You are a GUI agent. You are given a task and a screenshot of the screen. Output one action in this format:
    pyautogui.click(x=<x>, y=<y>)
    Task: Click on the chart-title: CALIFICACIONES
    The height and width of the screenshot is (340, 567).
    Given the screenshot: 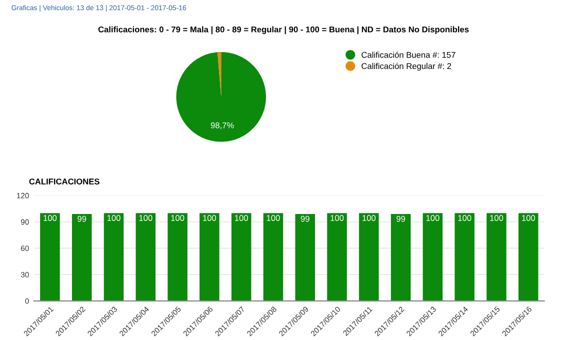 What is the action you would take?
    pyautogui.click(x=64, y=181)
    